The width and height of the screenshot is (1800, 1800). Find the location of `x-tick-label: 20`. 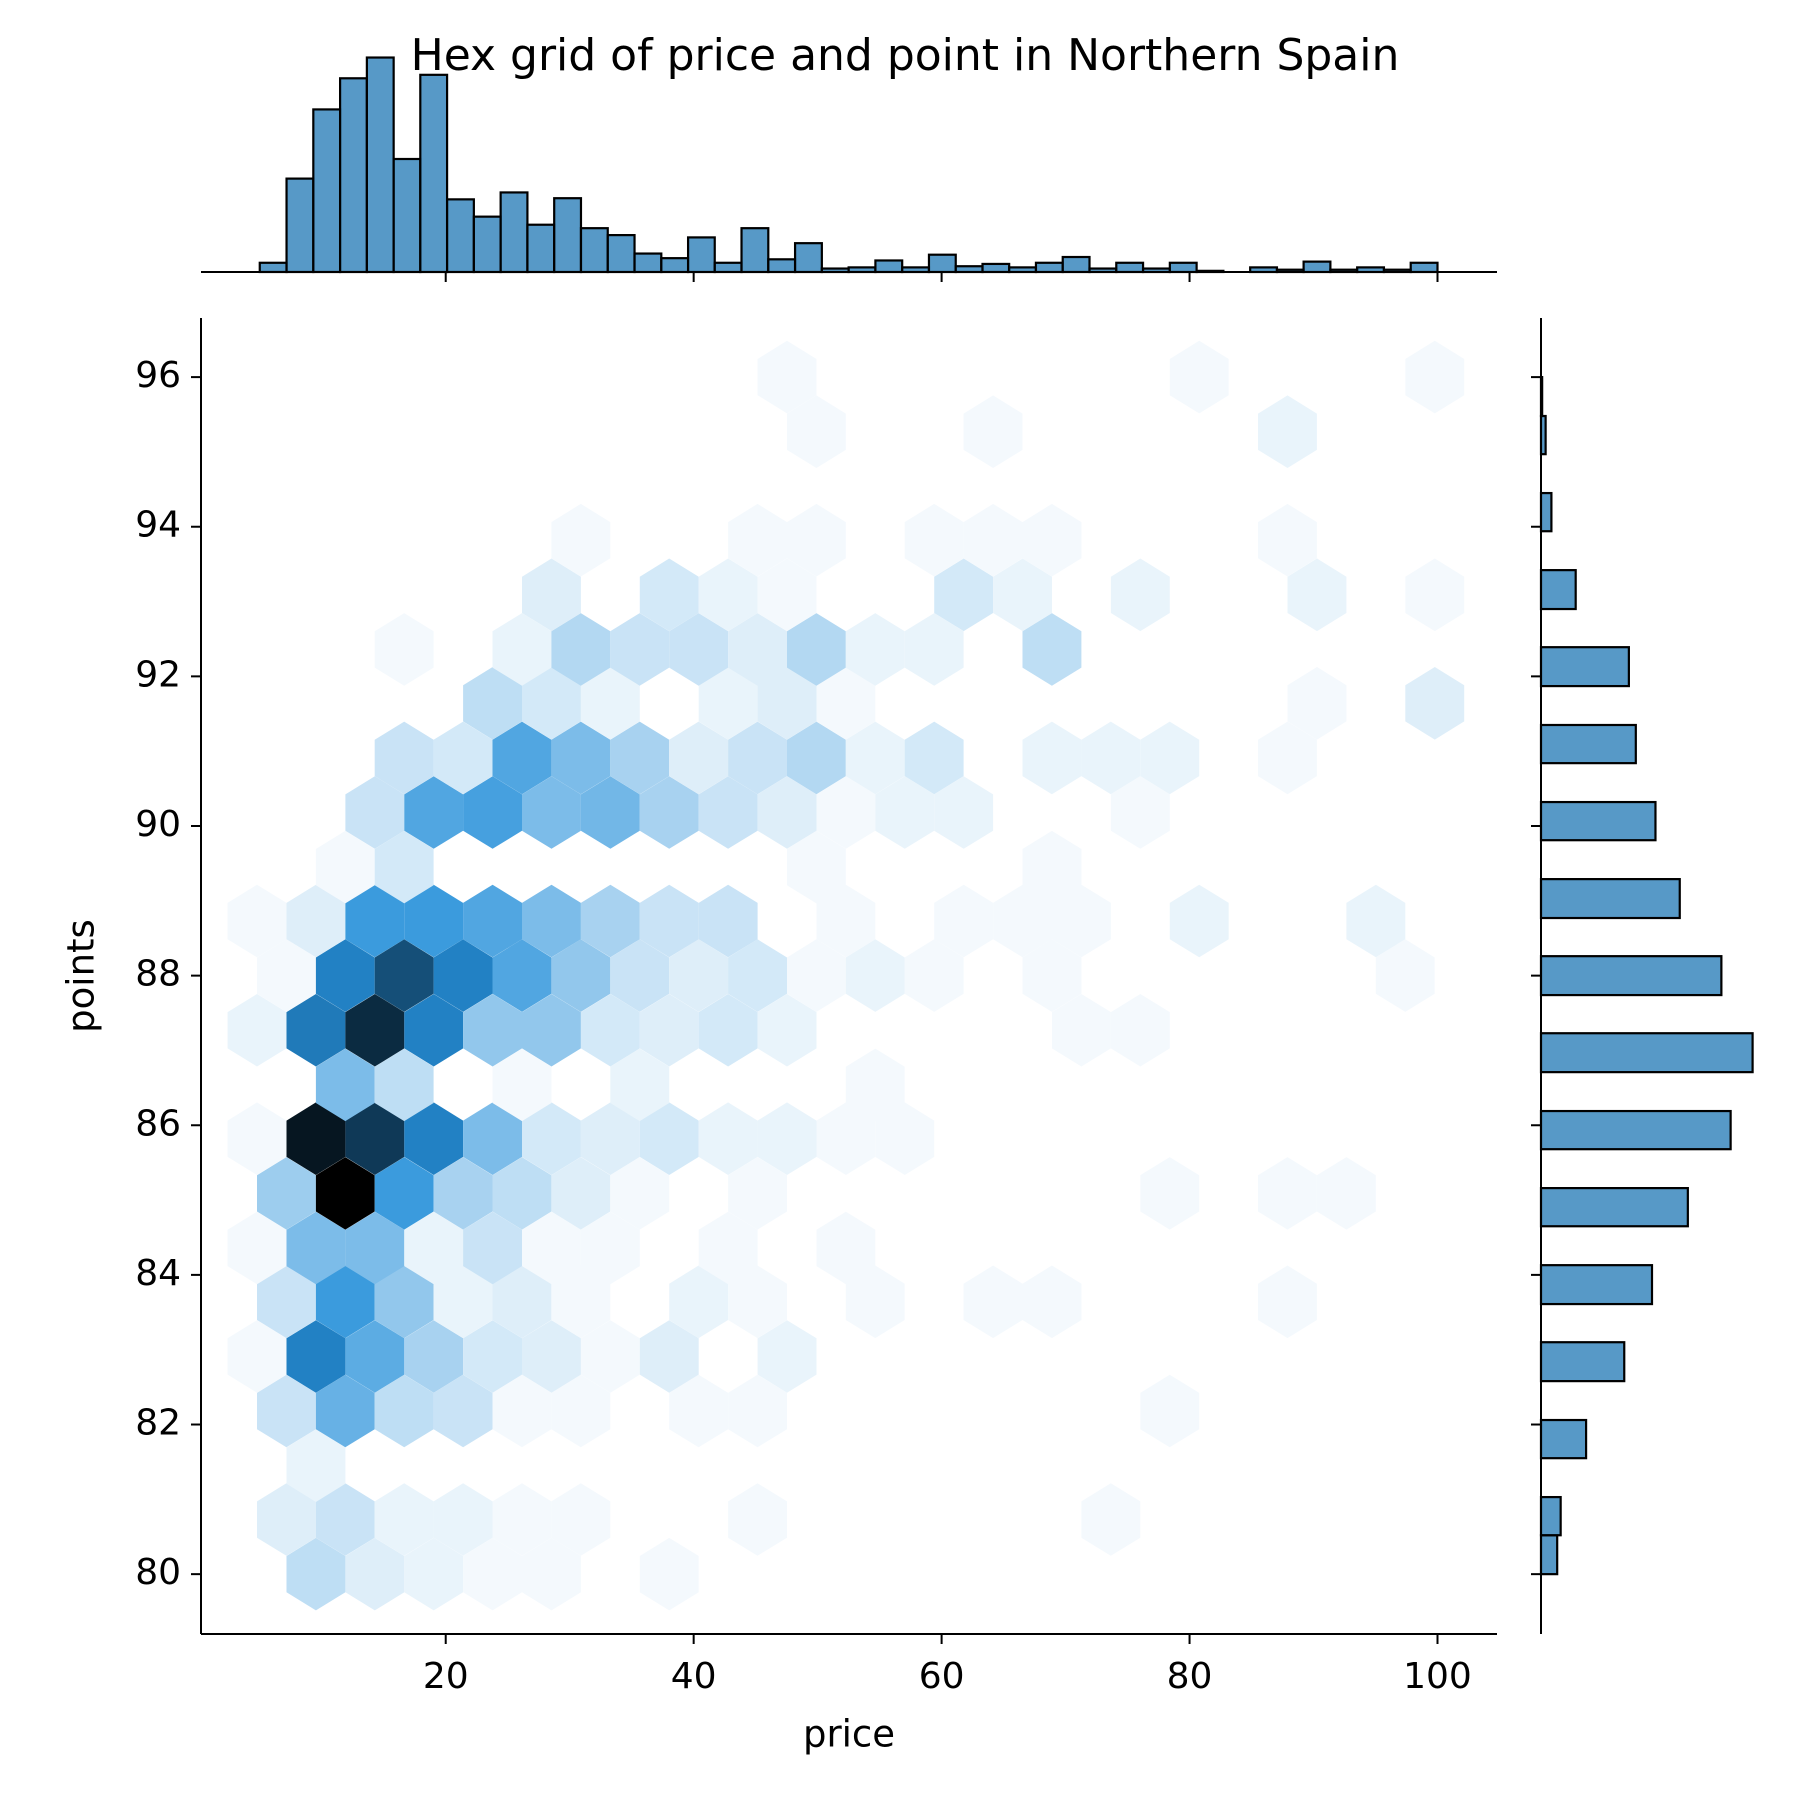

x-tick-label: 20 is located at coordinates (446, 1676).